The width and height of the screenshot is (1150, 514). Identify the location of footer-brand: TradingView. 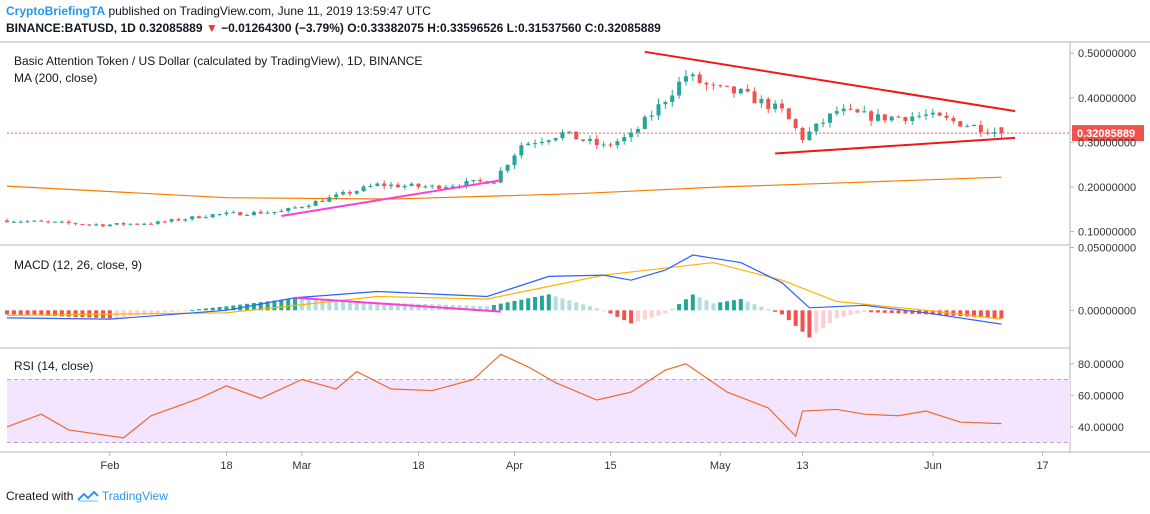
(134, 496).